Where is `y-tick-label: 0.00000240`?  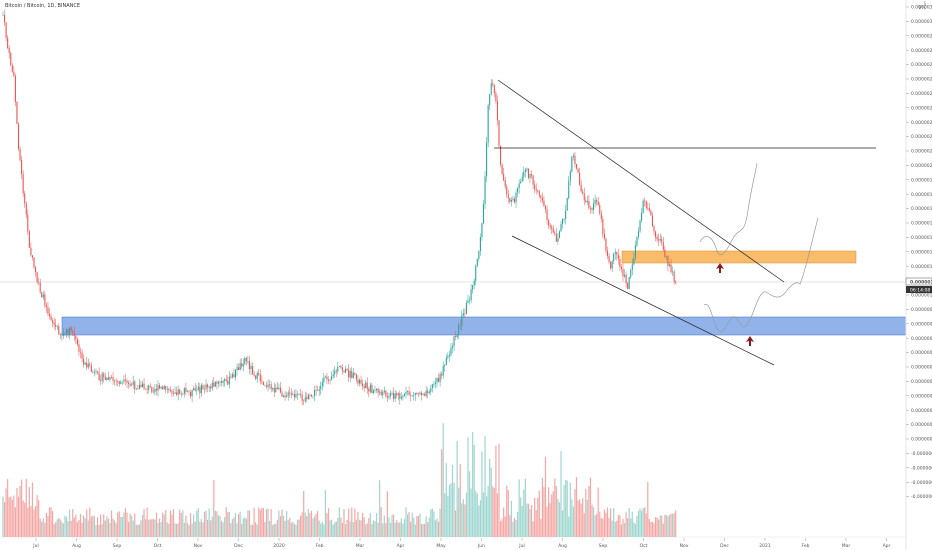 y-tick-label: 0.00000240 is located at coordinates (921, 108).